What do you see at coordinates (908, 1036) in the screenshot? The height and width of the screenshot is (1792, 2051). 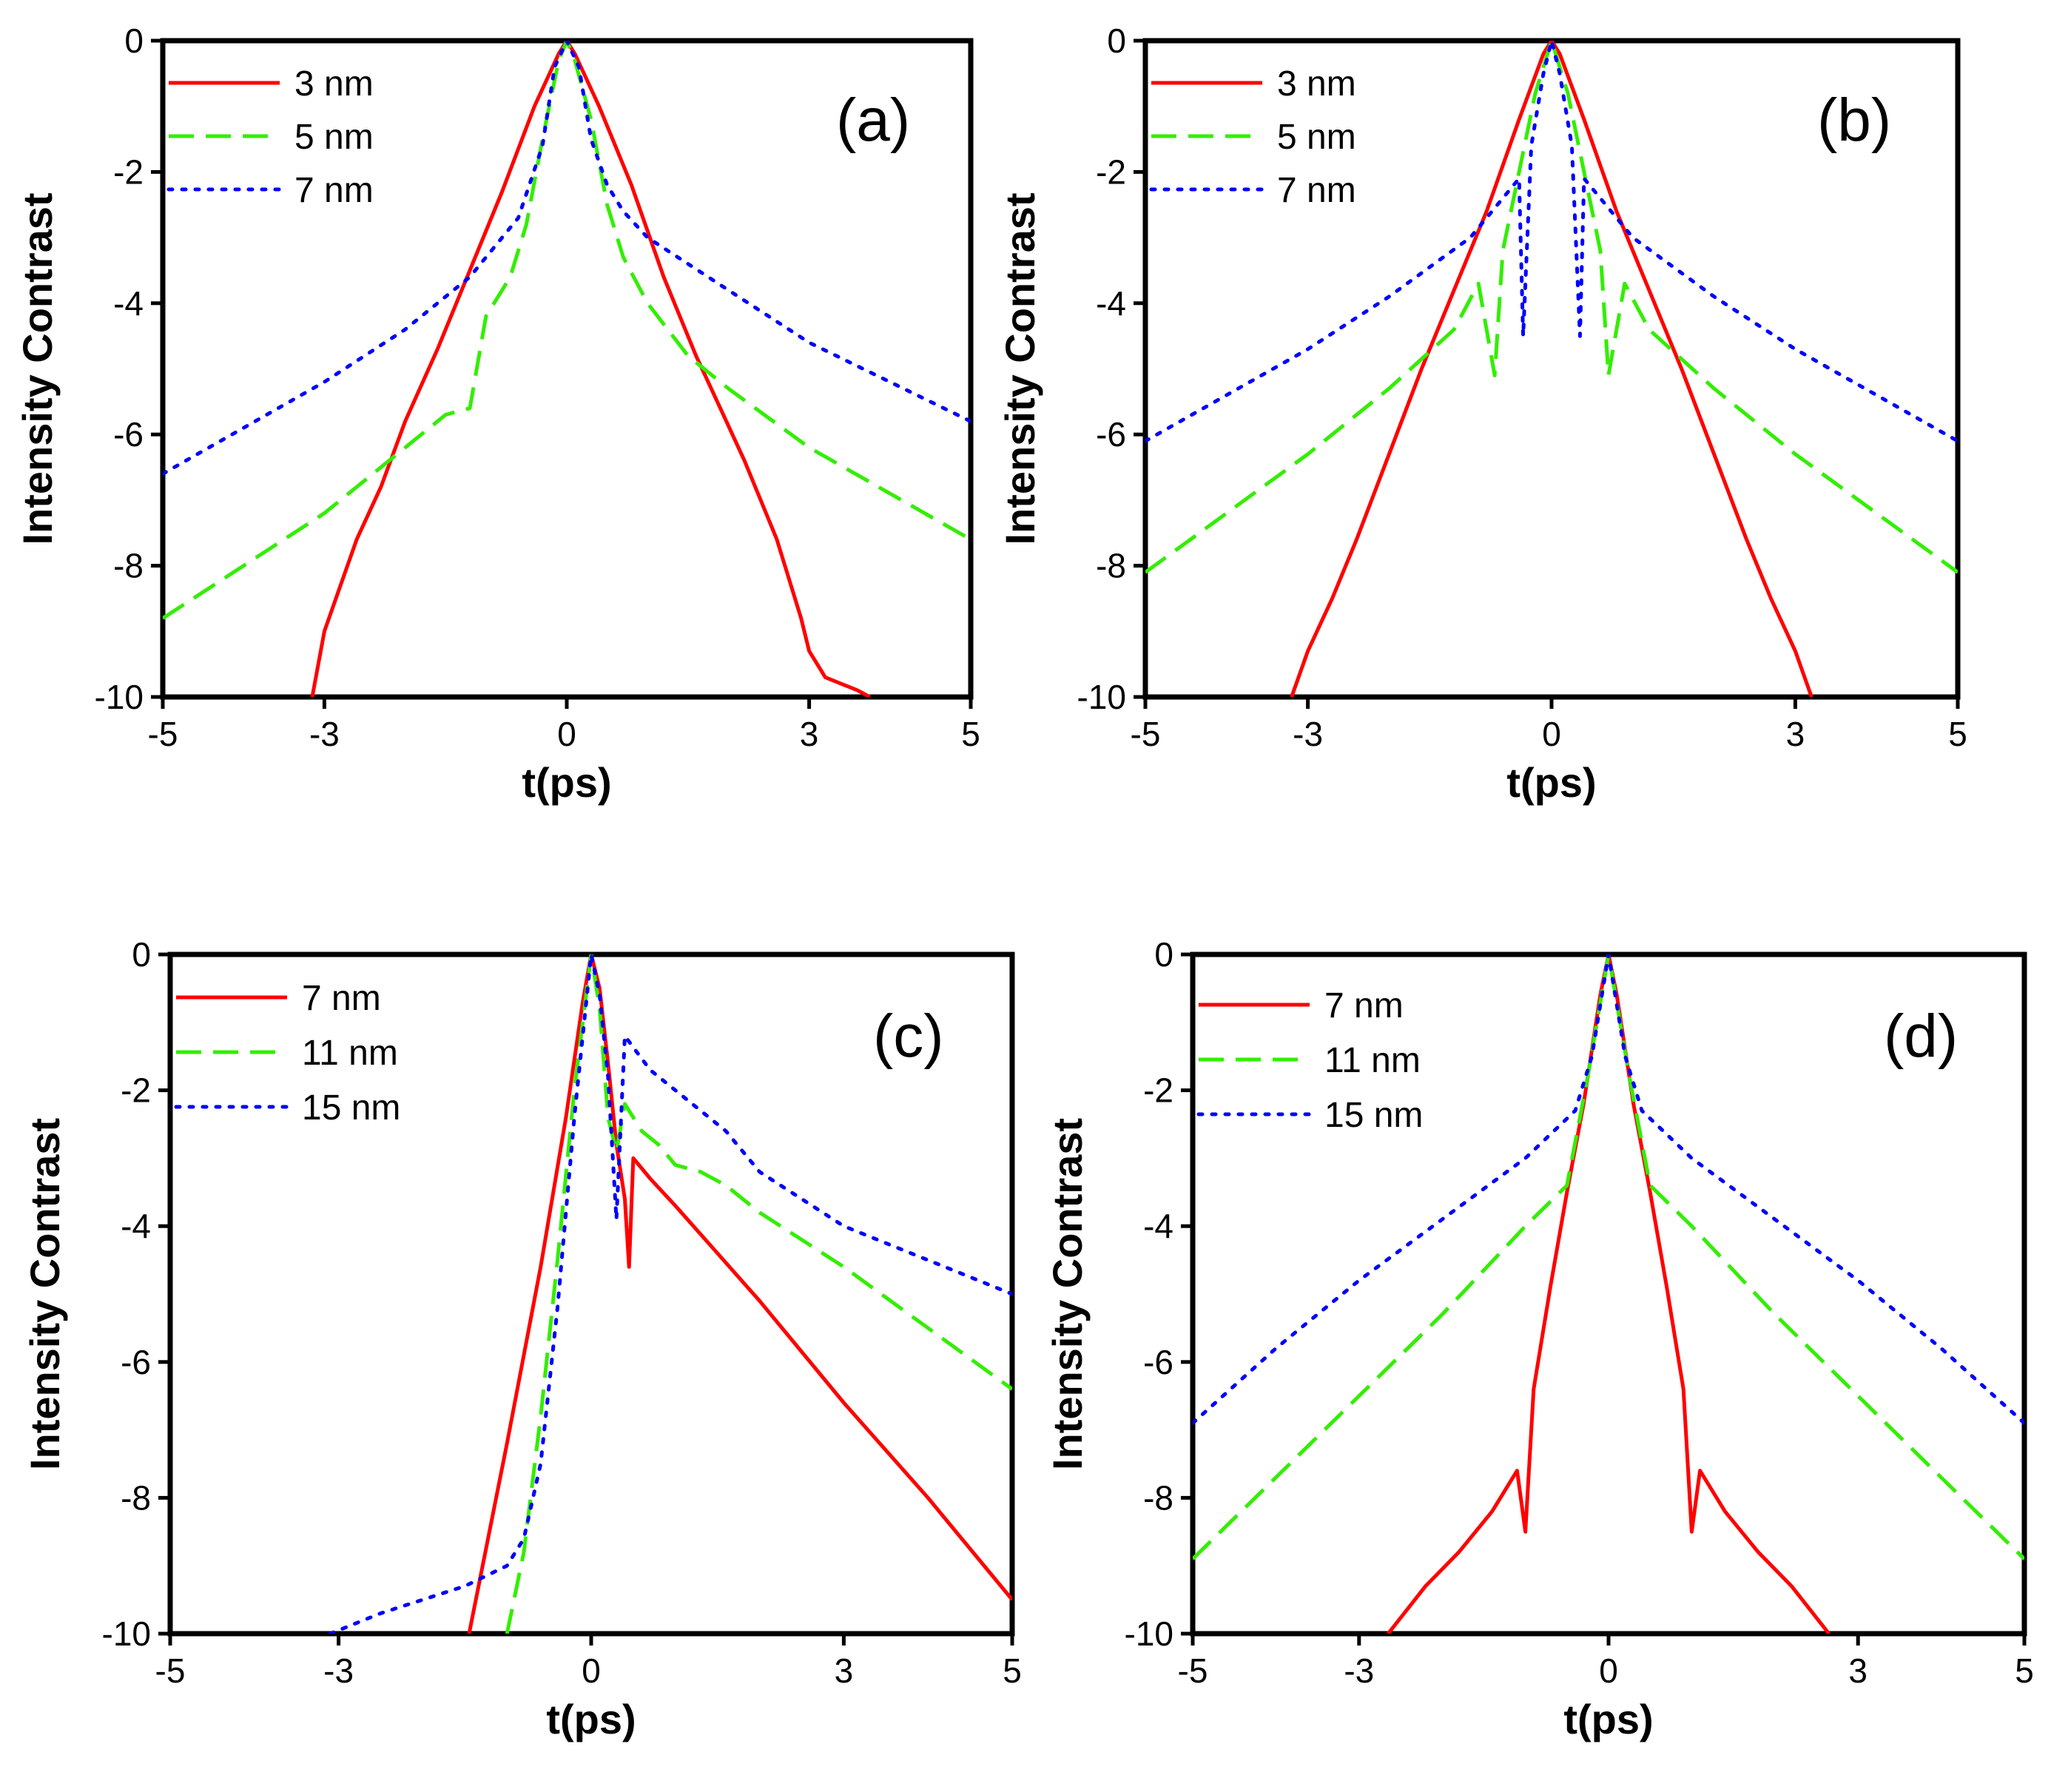 I see `panel-label: (c)` at bounding box center [908, 1036].